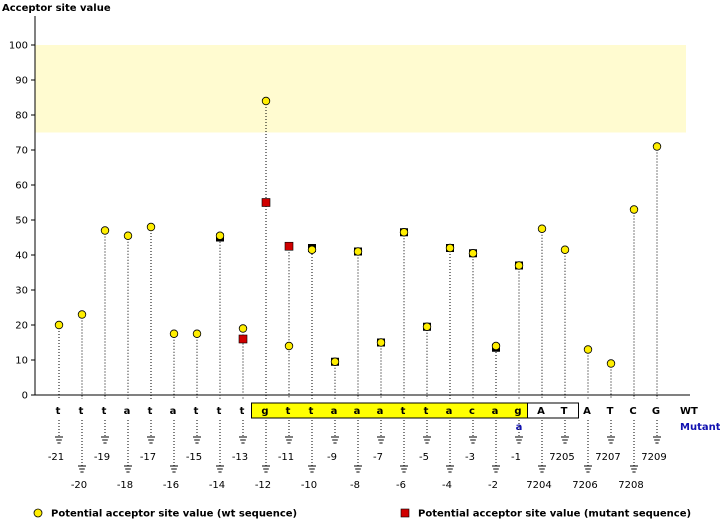  What do you see at coordinates (447, 485) in the screenshot?
I see `position-label: -4` at bounding box center [447, 485].